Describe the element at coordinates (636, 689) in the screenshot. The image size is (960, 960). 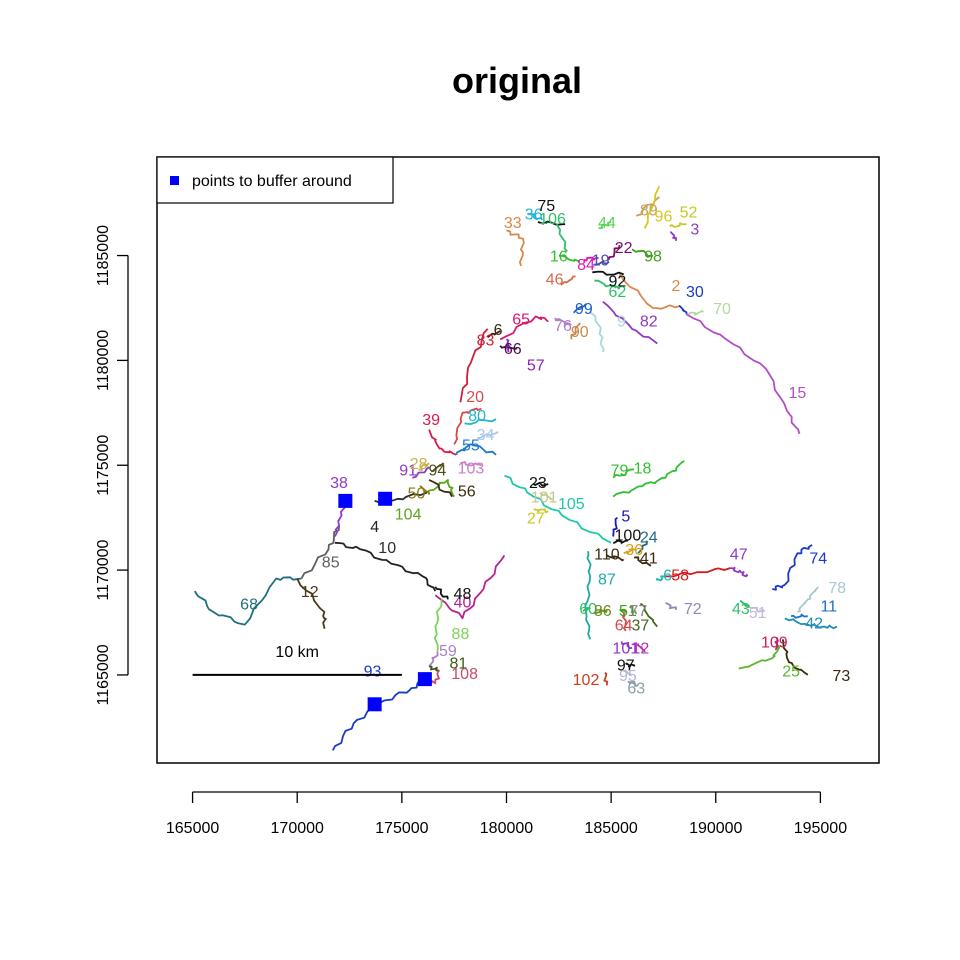
I see `segment-id-label: 63` at that location.